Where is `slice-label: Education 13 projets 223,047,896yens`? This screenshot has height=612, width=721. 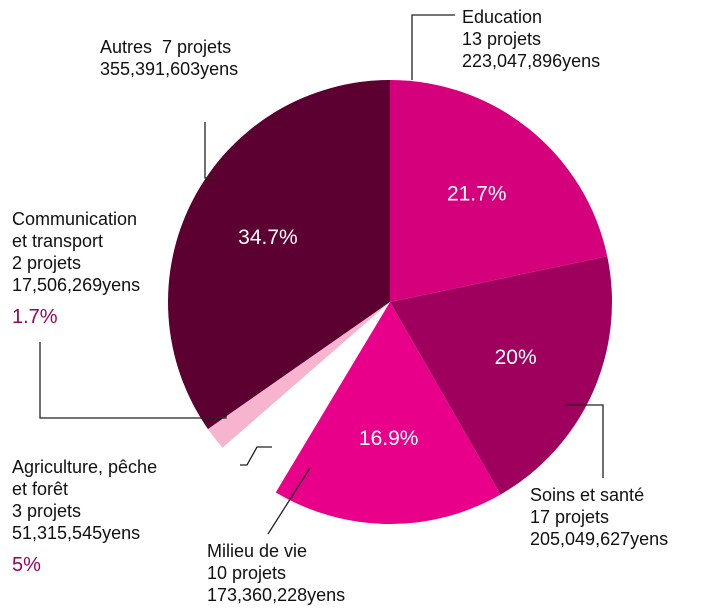 slice-label: Education 13 projets 223,047,896yens is located at coordinates (531, 39).